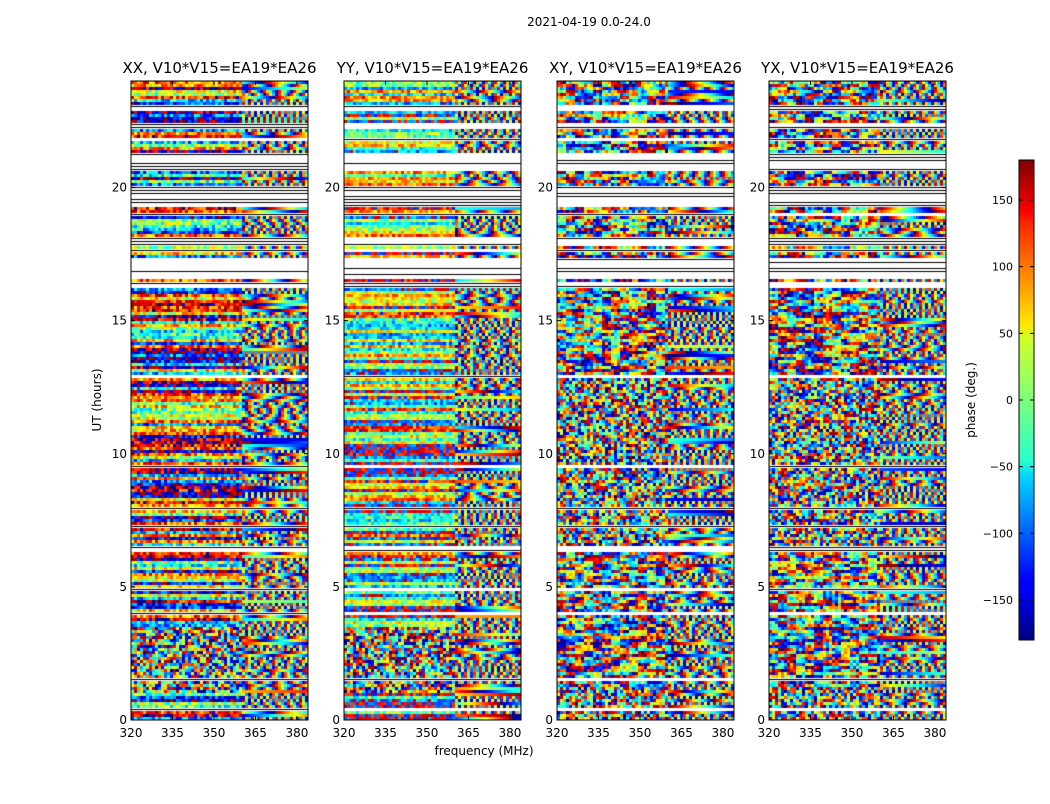  Describe the element at coordinates (645, 68) in the screenshot. I see `panel-title: XY, V10*V15=EA19*EA26` at that location.